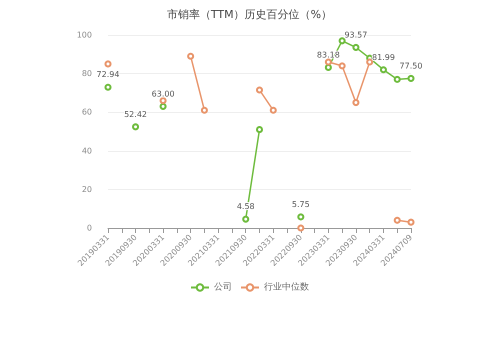  What do you see at coordinates (87, 112) in the screenshot?
I see `y-tick-label: 60` at bounding box center [87, 112].